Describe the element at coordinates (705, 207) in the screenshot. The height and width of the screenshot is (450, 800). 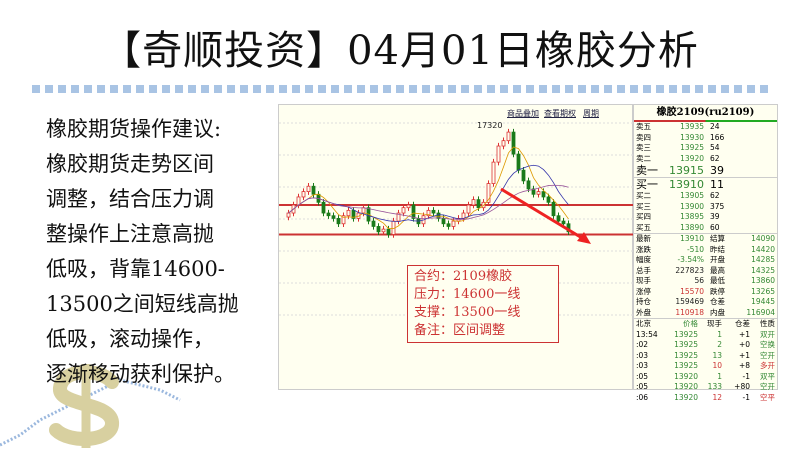
I see `bid-row: 买三 13900 375` at that location.